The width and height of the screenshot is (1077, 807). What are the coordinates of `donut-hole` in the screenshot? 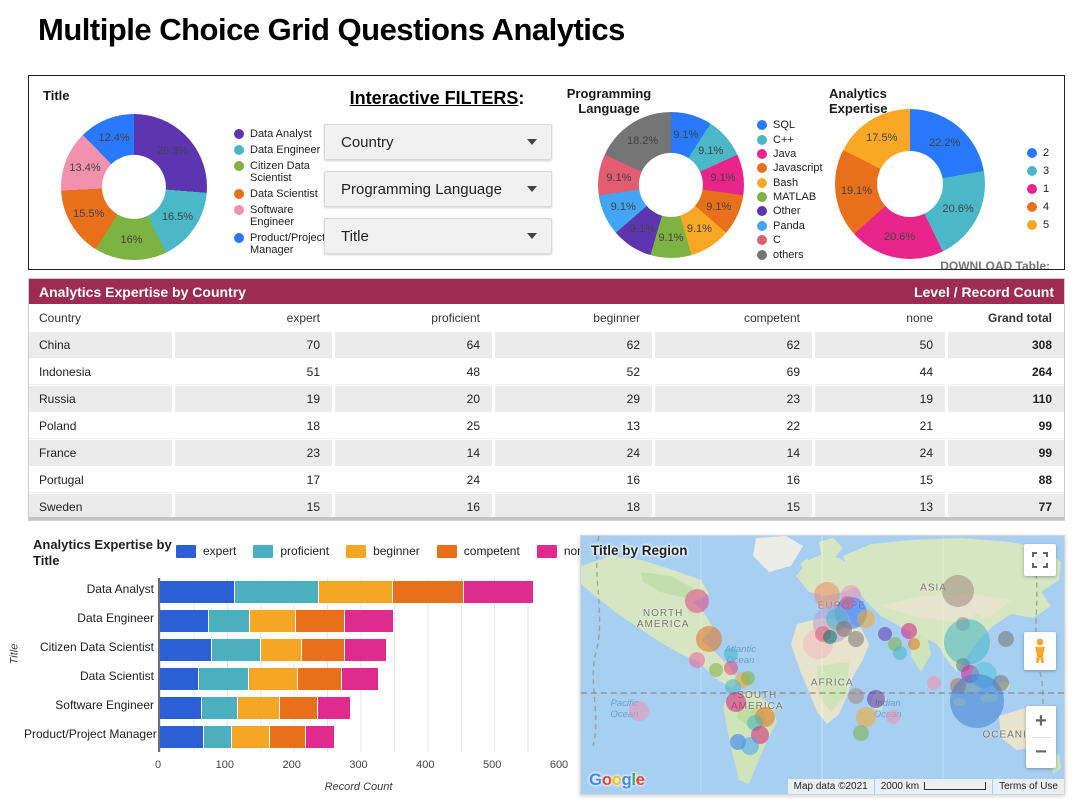 It's located at (910, 184).